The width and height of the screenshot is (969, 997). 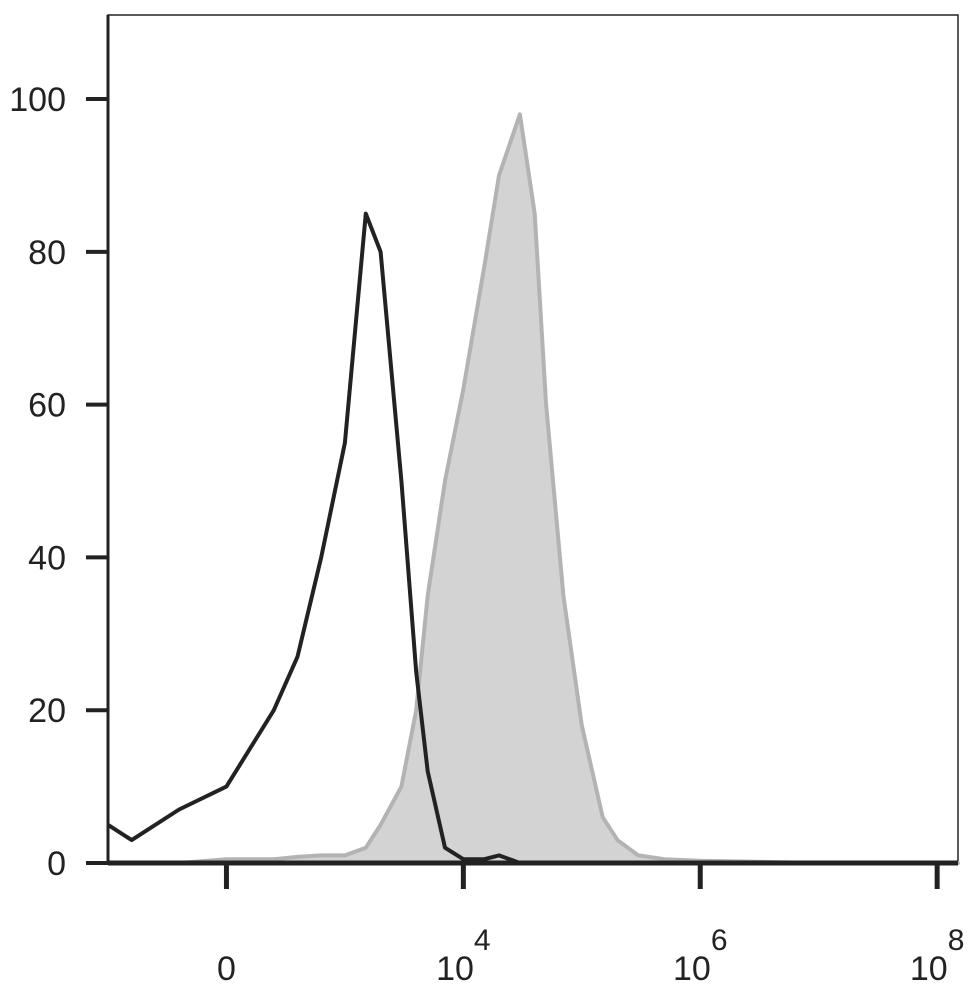 I want to click on x-tick-label: 0, so click(x=226, y=969).